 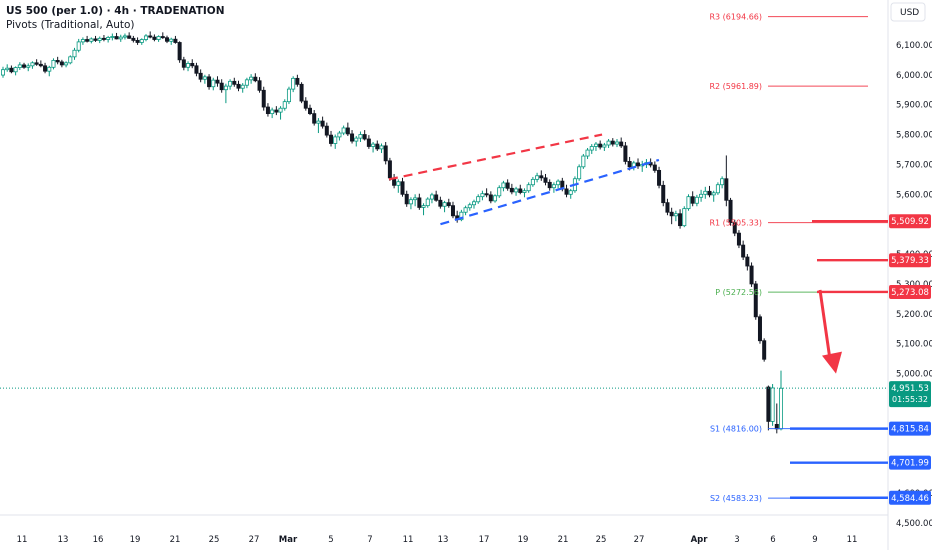 What do you see at coordinates (736, 540) in the screenshot?
I see `x-tick-label: 3` at bounding box center [736, 540].